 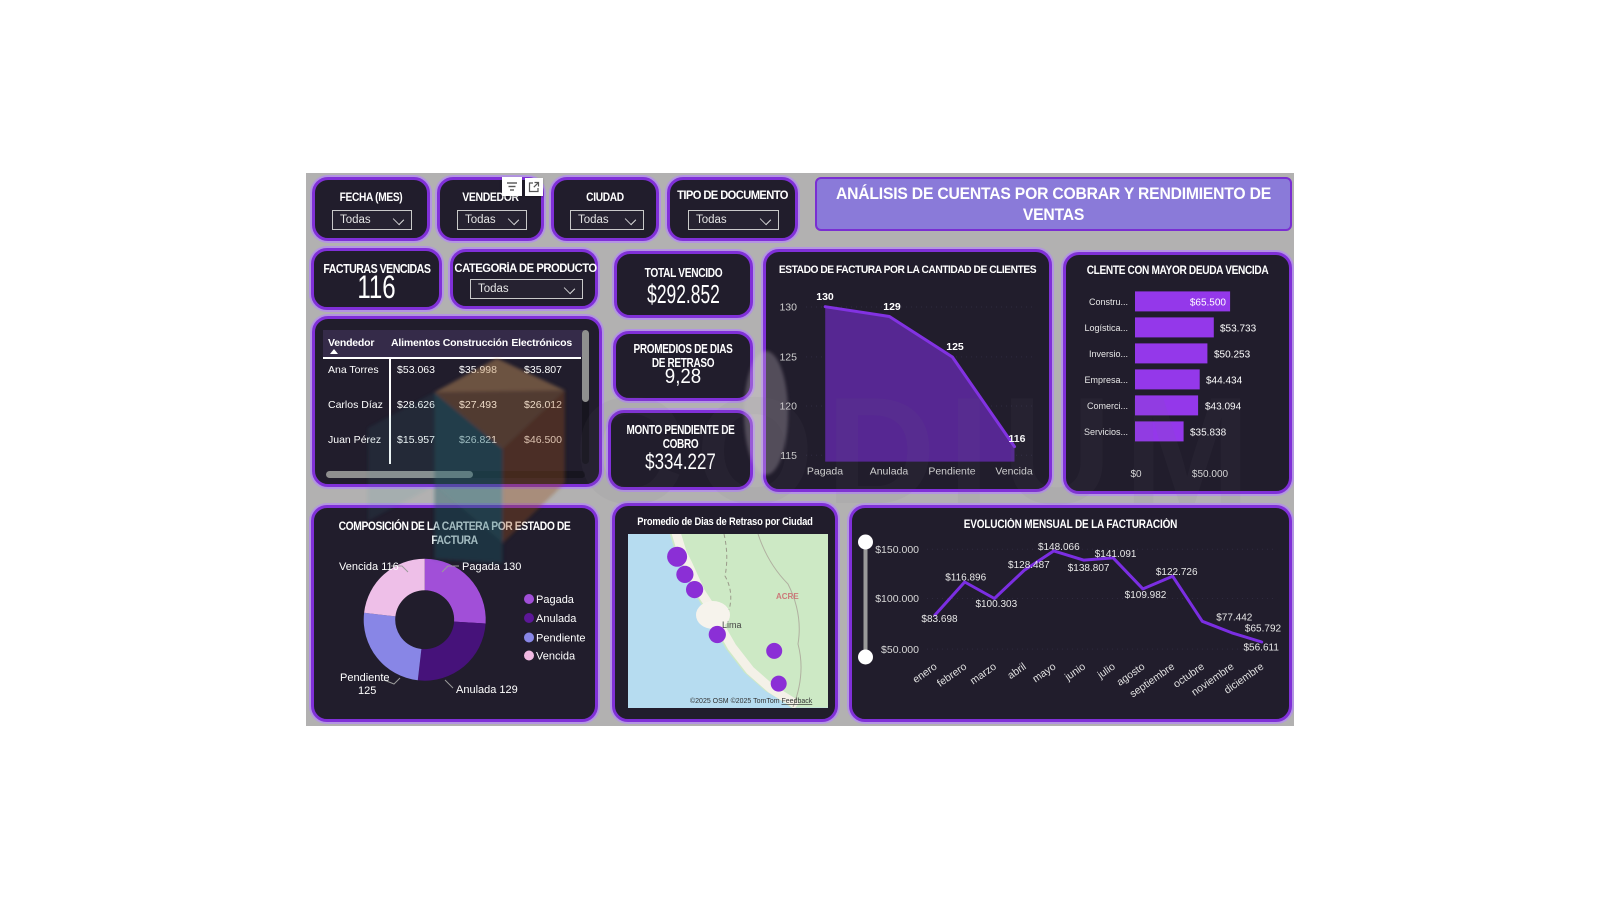 What do you see at coordinates (788, 456) in the screenshot?
I see `svg-text: 115` at bounding box center [788, 456].